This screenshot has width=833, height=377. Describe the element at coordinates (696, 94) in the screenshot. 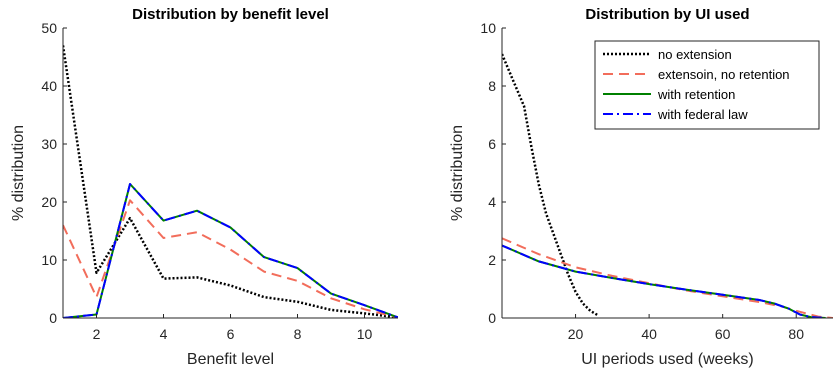

I see `legend-label: with retention` at that location.